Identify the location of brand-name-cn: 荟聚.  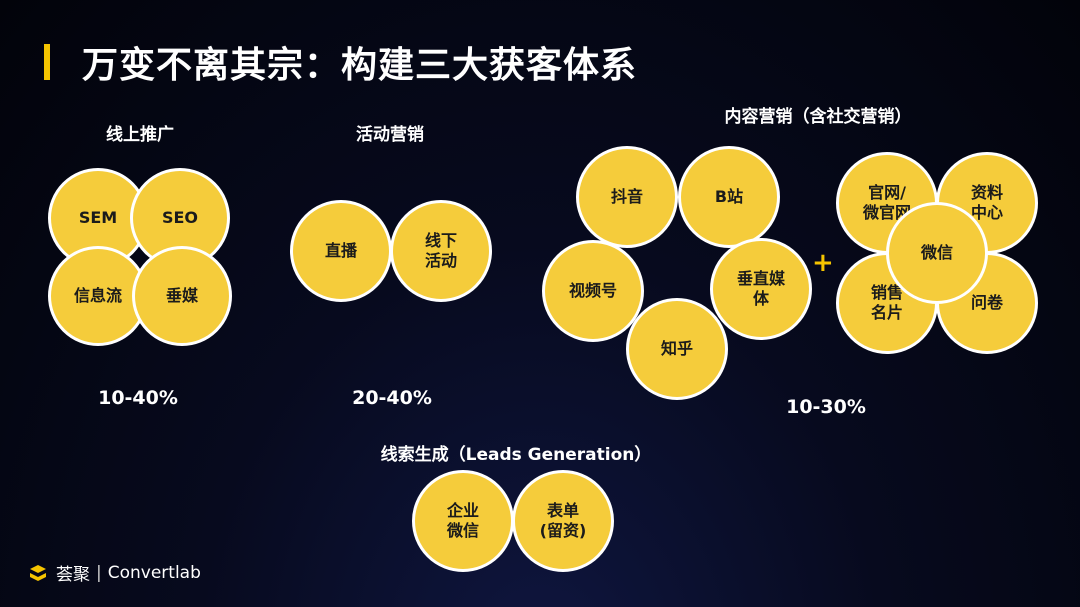
(73, 575).